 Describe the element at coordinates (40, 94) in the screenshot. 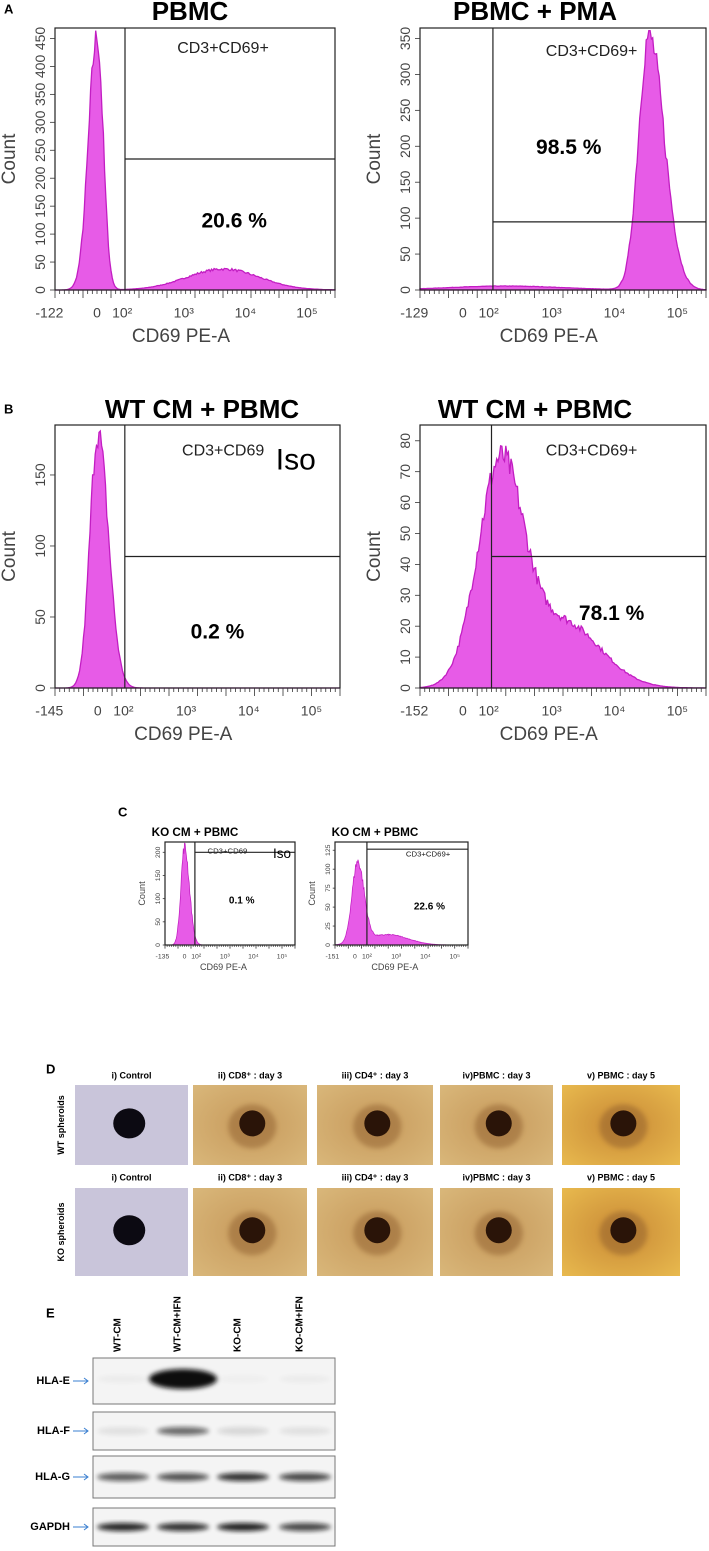

I see `y-tick-label: 350` at that location.